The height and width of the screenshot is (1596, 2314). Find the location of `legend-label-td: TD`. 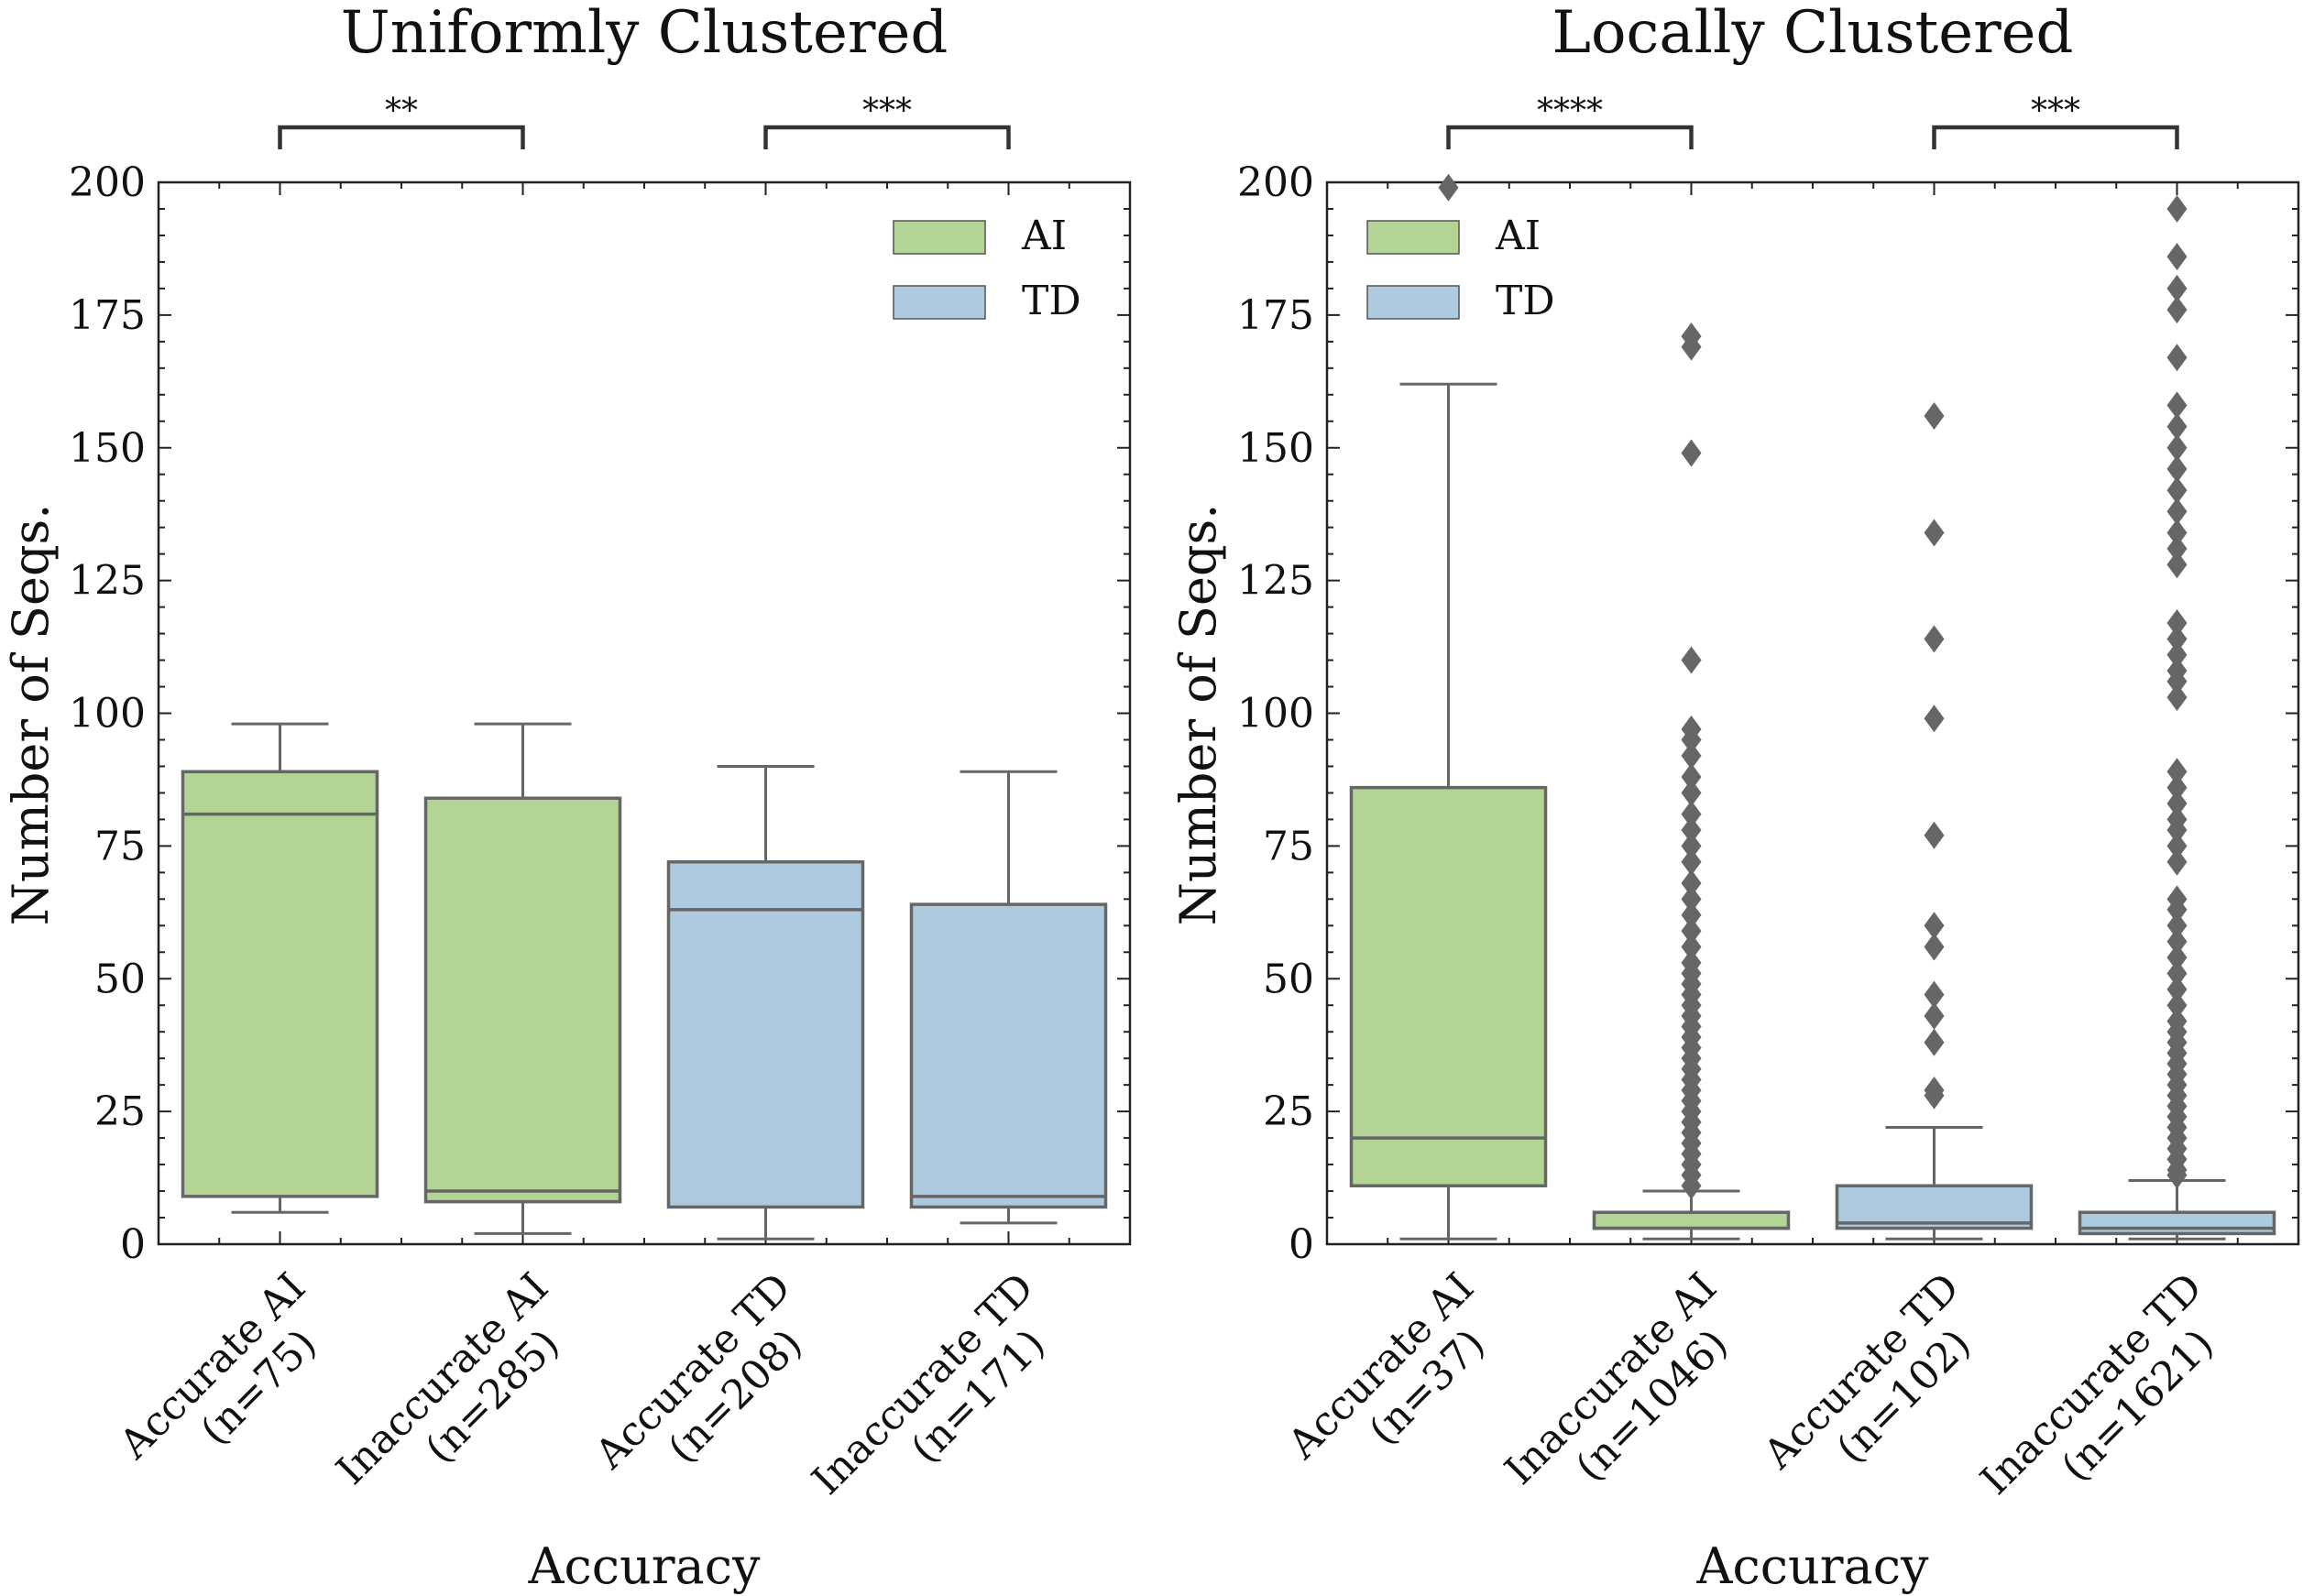

legend-label-td: TD is located at coordinates (1051, 301).